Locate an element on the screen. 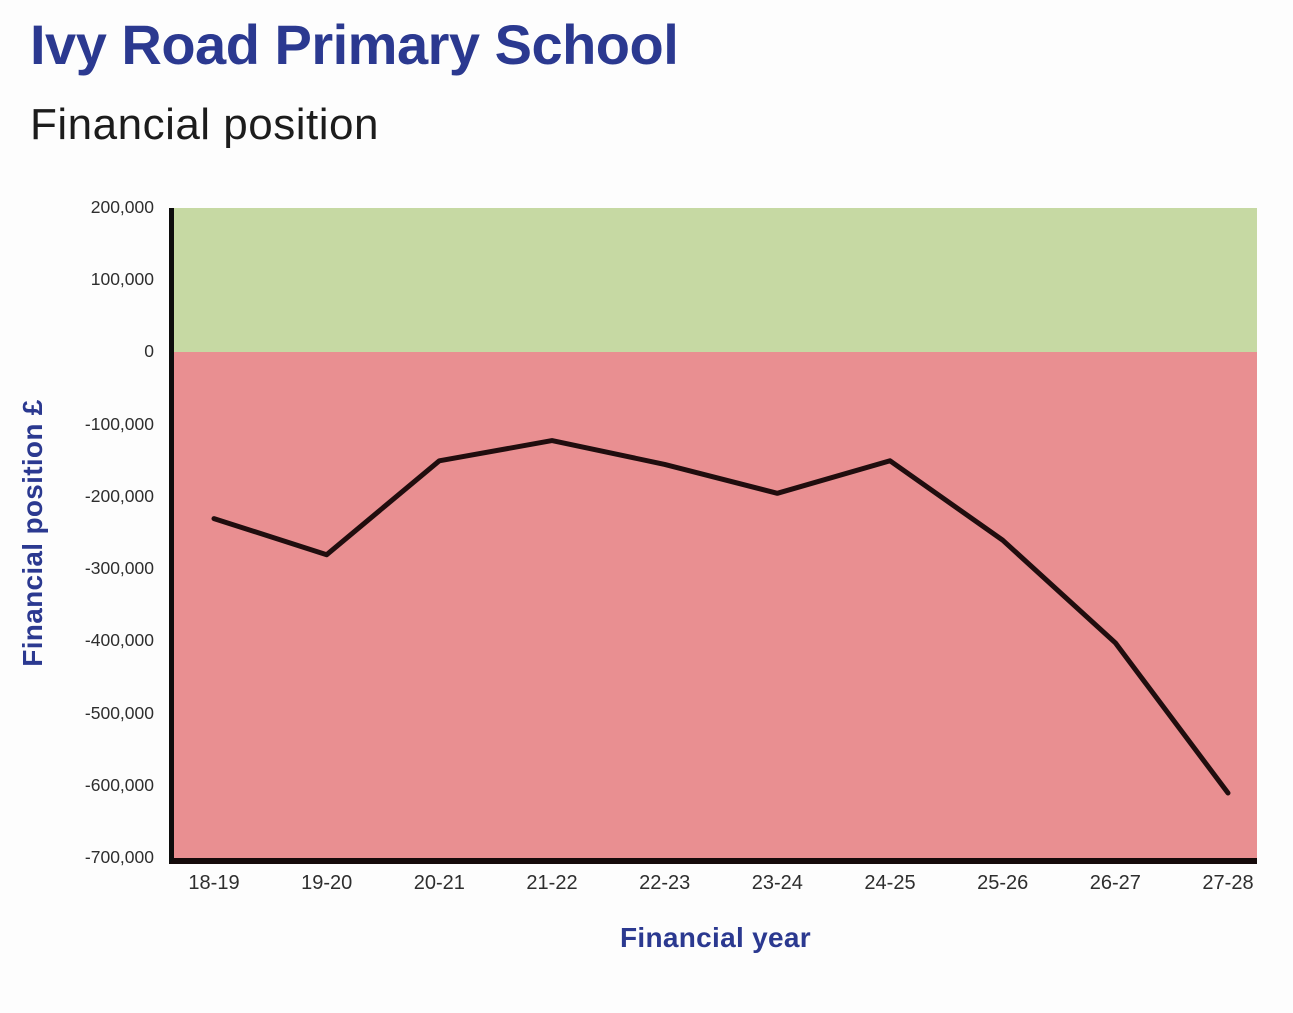 The width and height of the screenshot is (1293, 1013). x-tick-label: 22-23 is located at coordinates (665, 883).